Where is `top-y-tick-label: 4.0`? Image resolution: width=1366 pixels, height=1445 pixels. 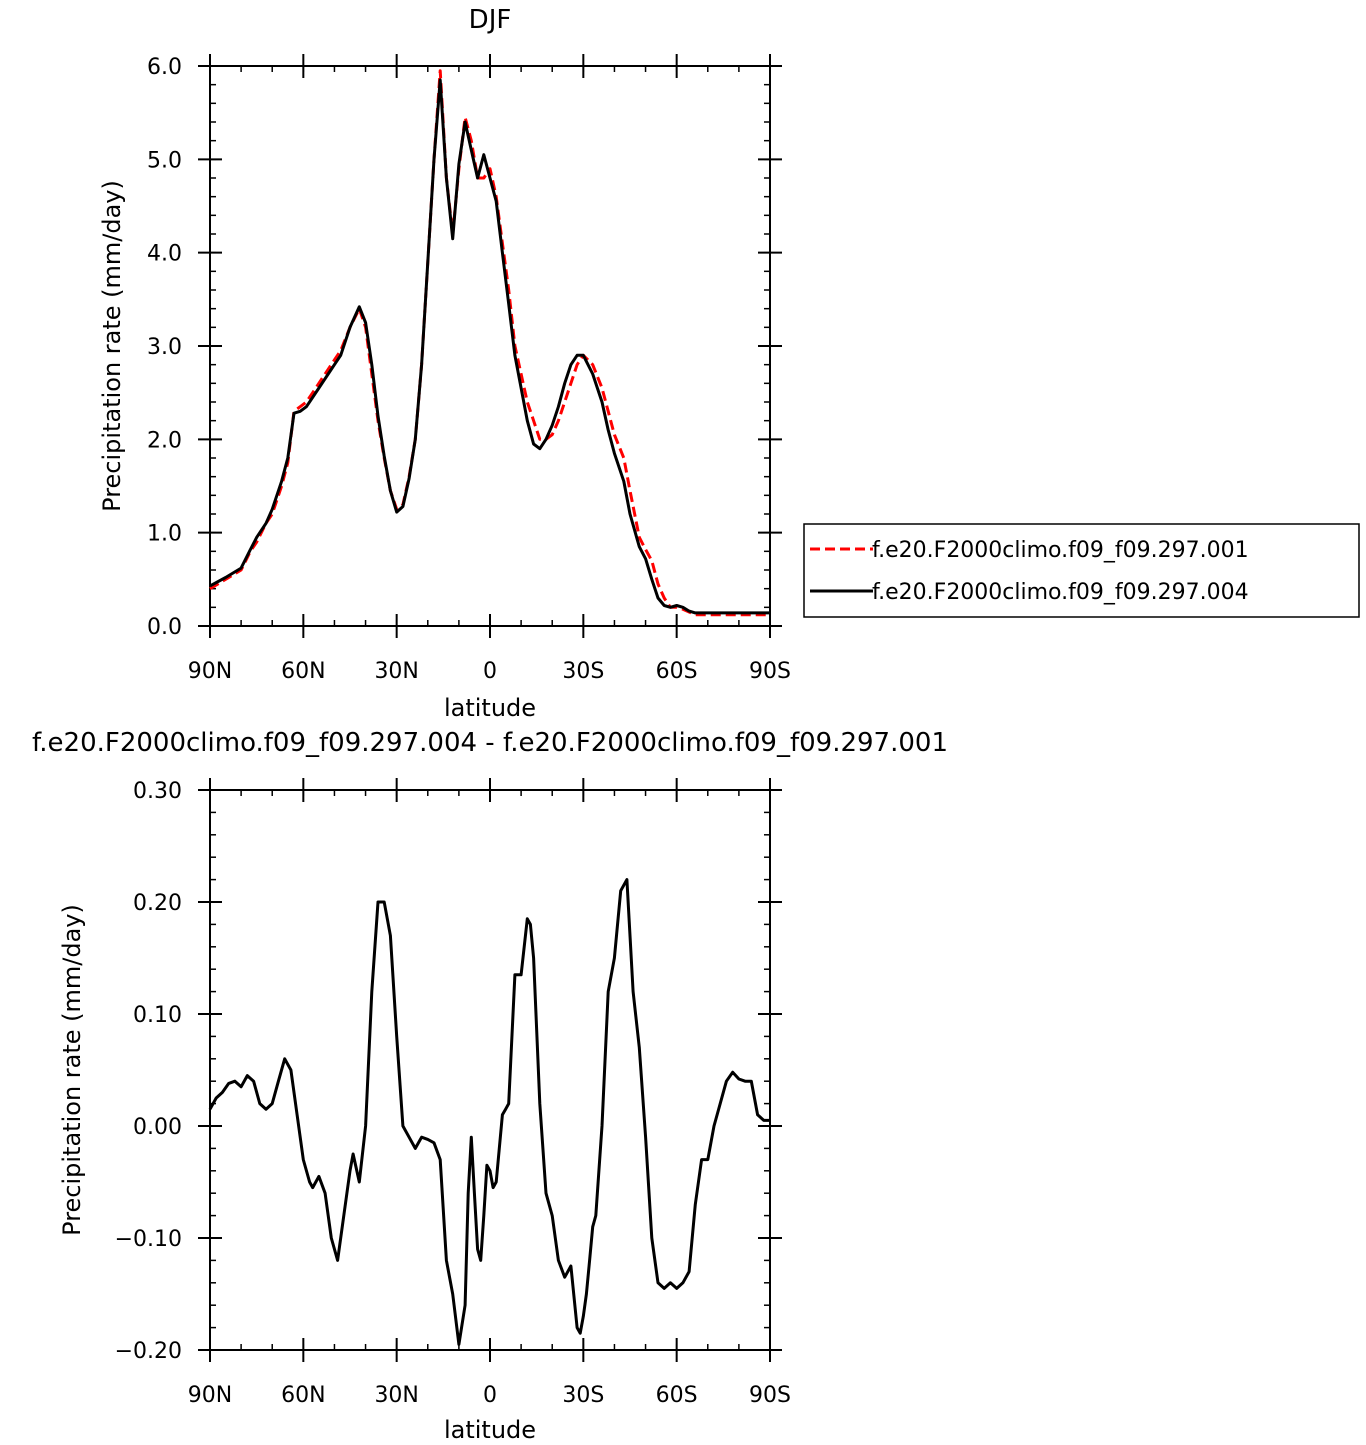 top-y-tick-label: 4.0 is located at coordinates (164, 254).